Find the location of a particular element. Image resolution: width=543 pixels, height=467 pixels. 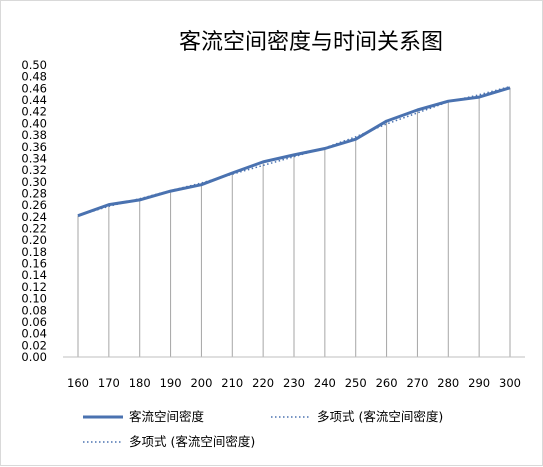

y-tick-label: 0.10 is located at coordinates (34, 299).